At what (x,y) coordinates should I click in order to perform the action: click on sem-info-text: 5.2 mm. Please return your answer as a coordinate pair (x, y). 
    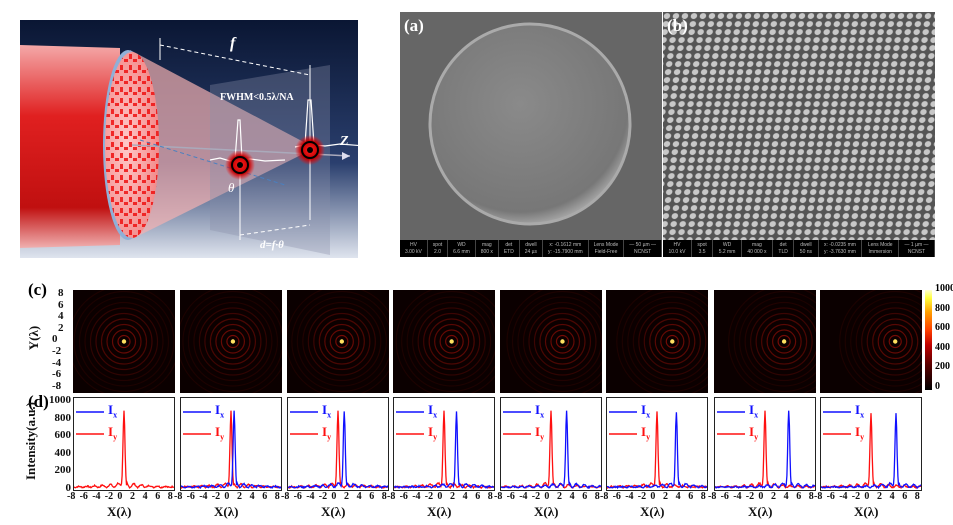
    Looking at the image, I should click on (727, 251).